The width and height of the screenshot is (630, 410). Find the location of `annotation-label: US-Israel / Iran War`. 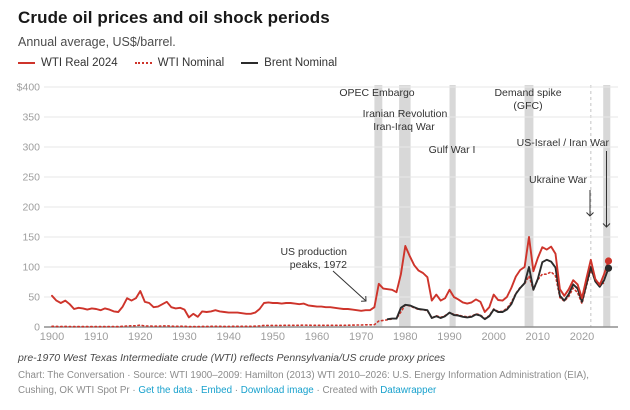

annotation-label: US-Israel / Iran War is located at coordinates (563, 143).